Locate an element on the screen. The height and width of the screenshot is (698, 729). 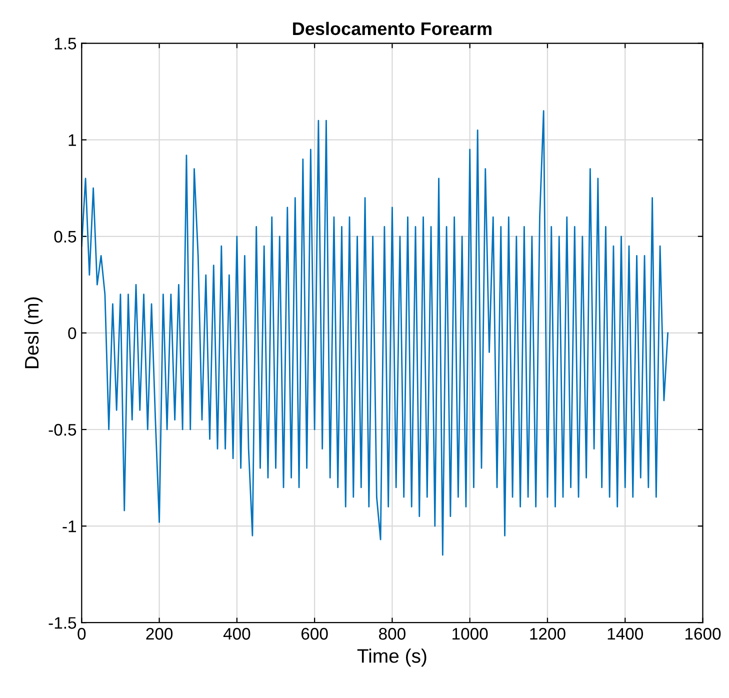
y-tick-label: 1.5 is located at coordinates (65, 44).